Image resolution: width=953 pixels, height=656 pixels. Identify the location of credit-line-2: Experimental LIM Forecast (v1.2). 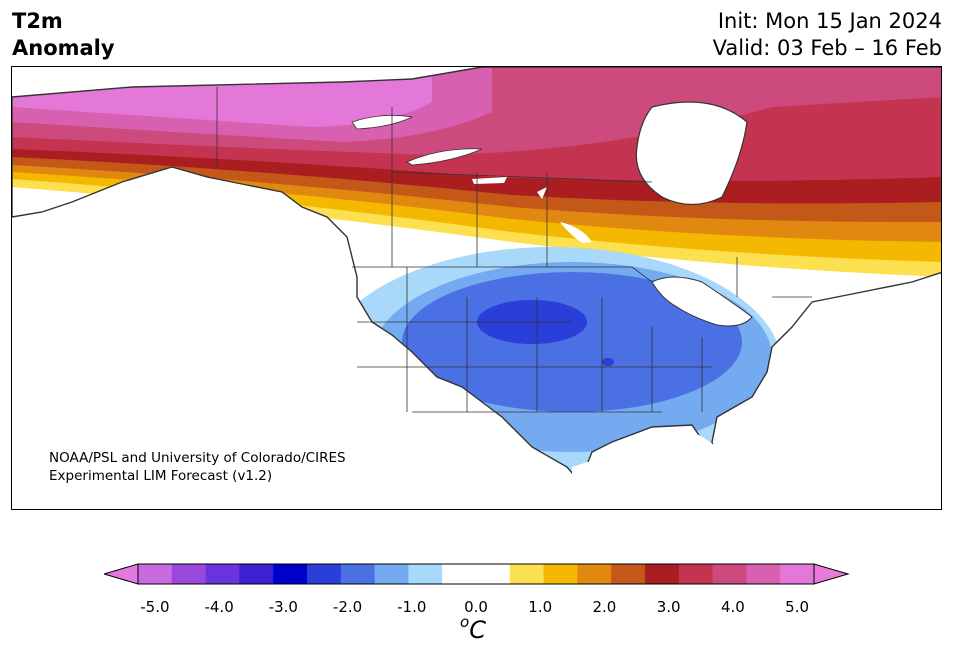
(161, 476).